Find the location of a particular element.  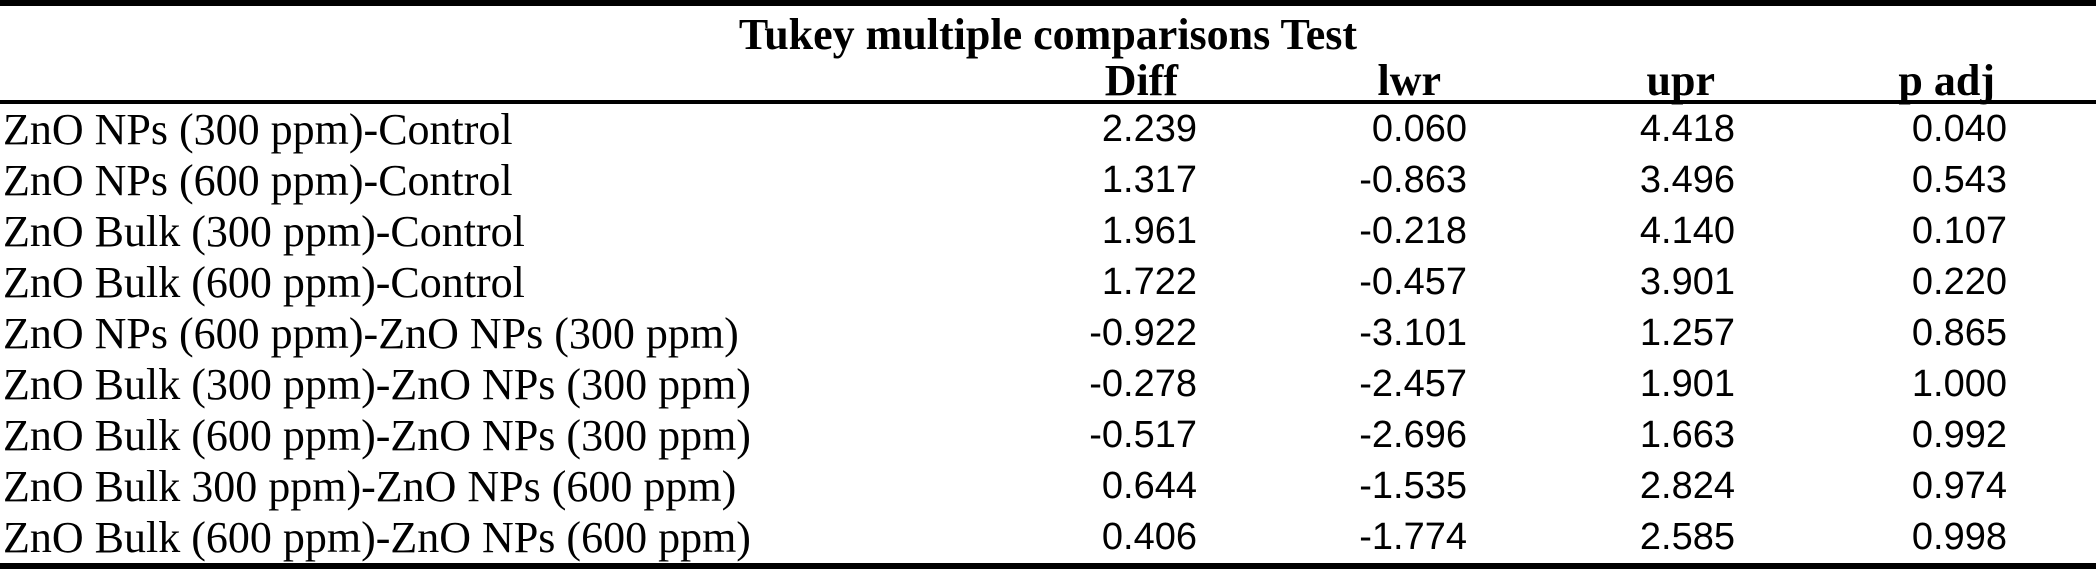

lwr-cell: -1.774 is located at coordinates (1413, 537).